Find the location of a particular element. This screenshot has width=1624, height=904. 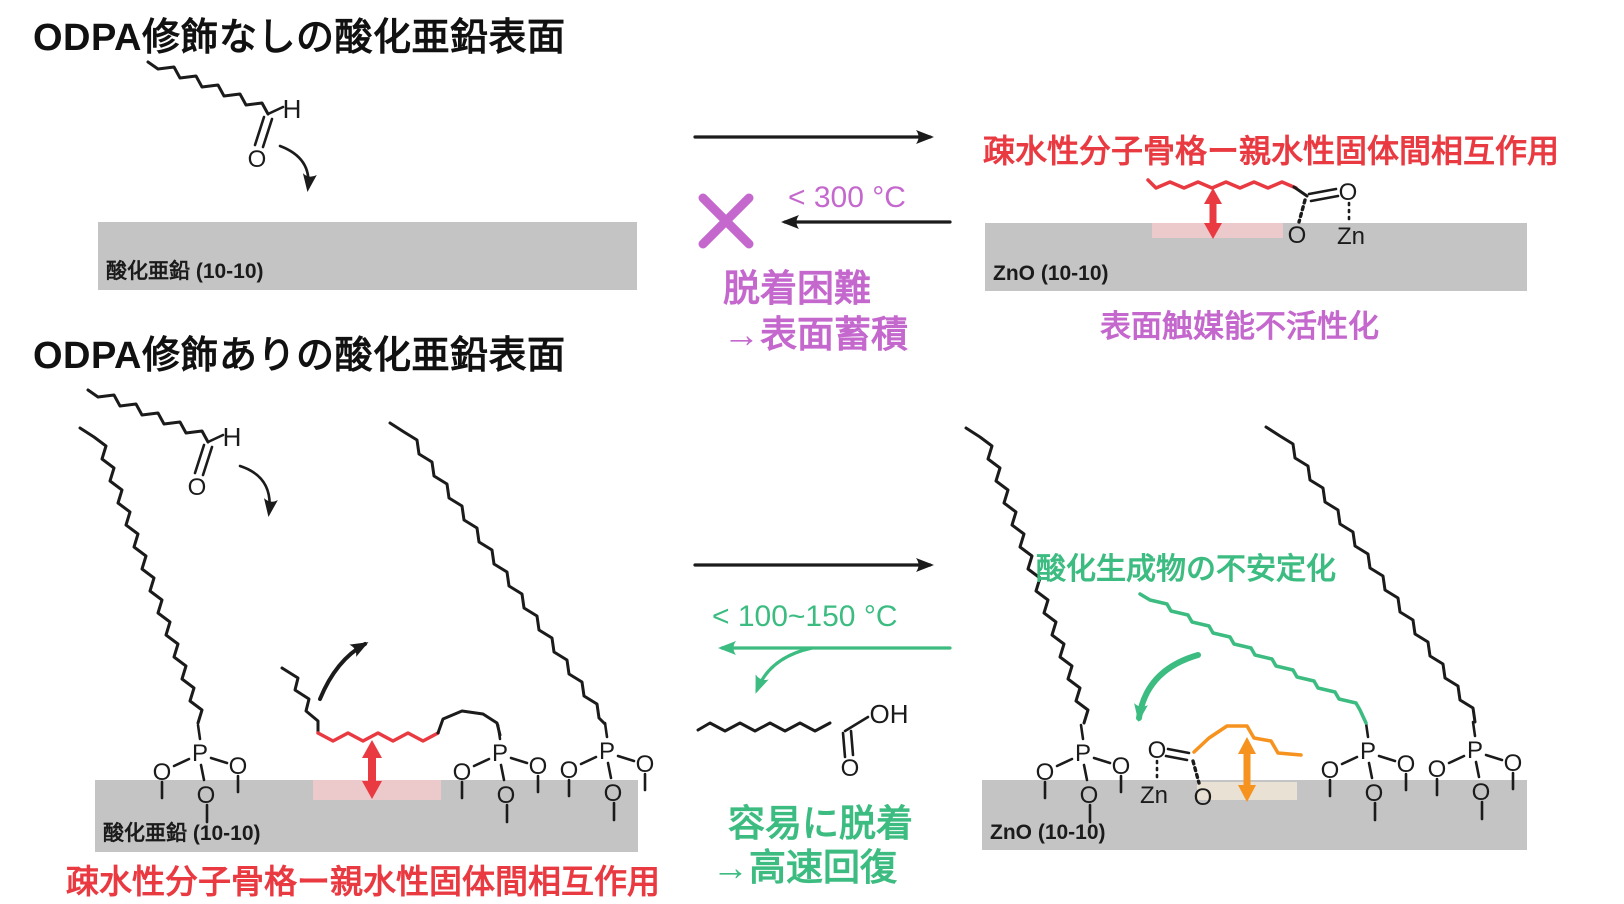

destabilization-label: 酸化生成物の不安定化 is located at coordinates (1186, 569).